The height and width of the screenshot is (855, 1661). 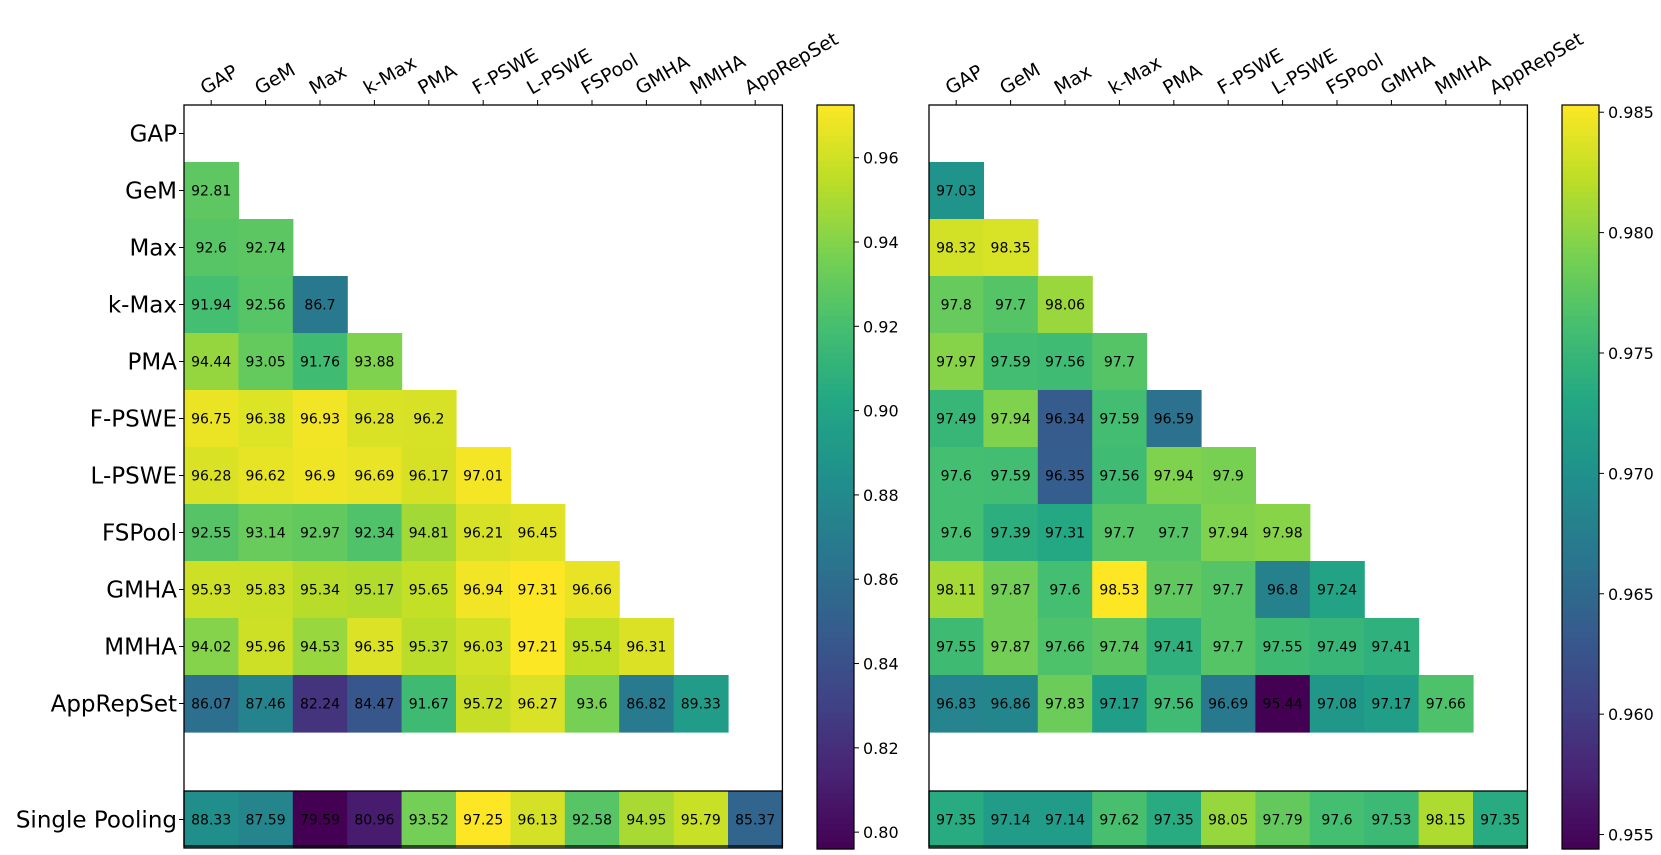 What do you see at coordinates (1119, 477) in the screenshot?
I see `cell-value-label: 97.56` at bounding box center [1119, 477].